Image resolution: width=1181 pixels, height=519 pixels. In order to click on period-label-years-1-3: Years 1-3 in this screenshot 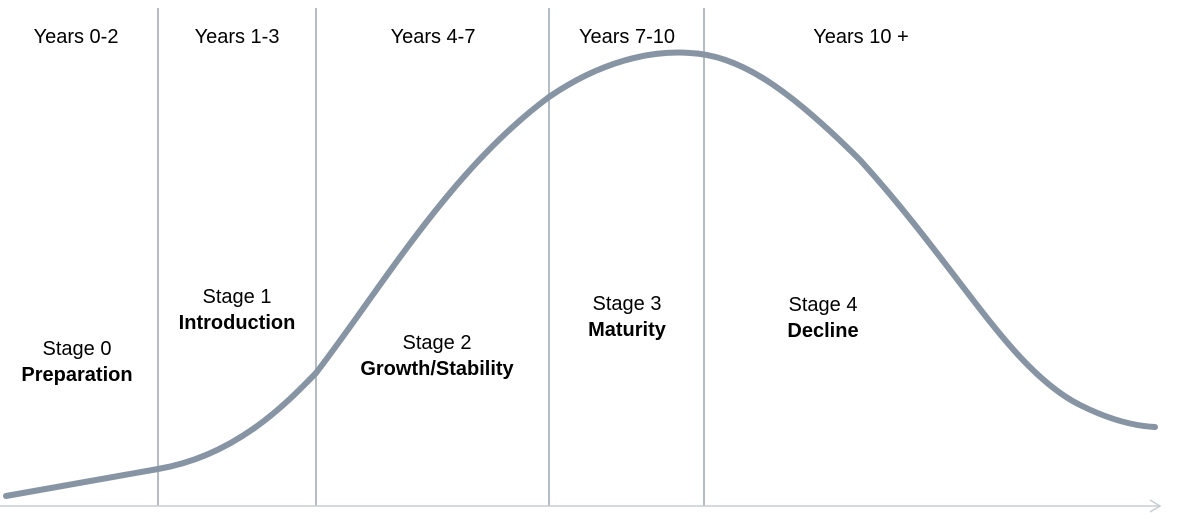, I will do `click(237, 37)`.